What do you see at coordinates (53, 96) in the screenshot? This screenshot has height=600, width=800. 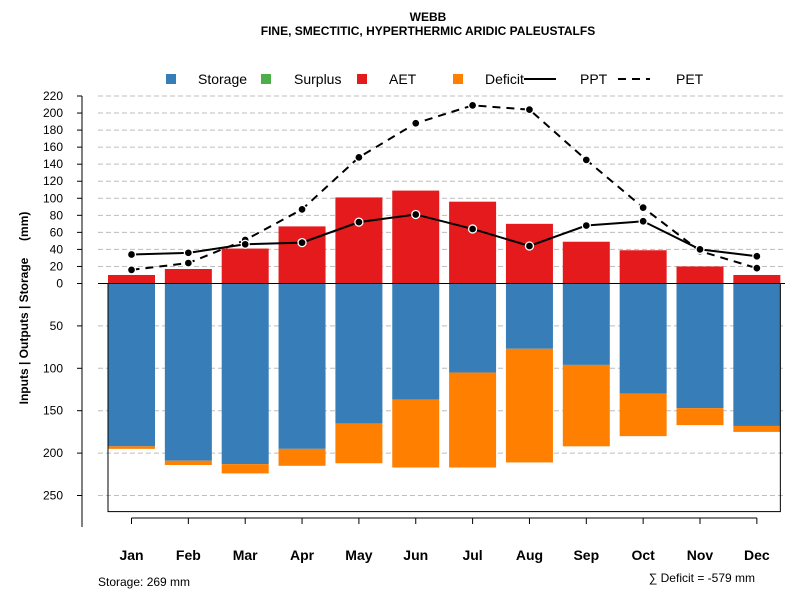 I see `y-tick-label: 220` at bounding box center [53, 96].